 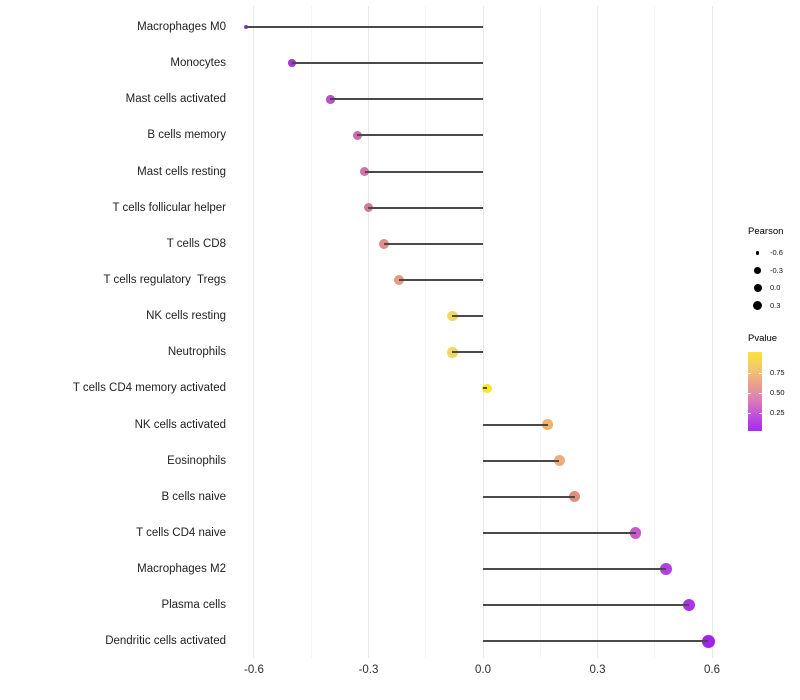 I want to click on category-label: T cells follicular helper, so click(x=169, y=207).